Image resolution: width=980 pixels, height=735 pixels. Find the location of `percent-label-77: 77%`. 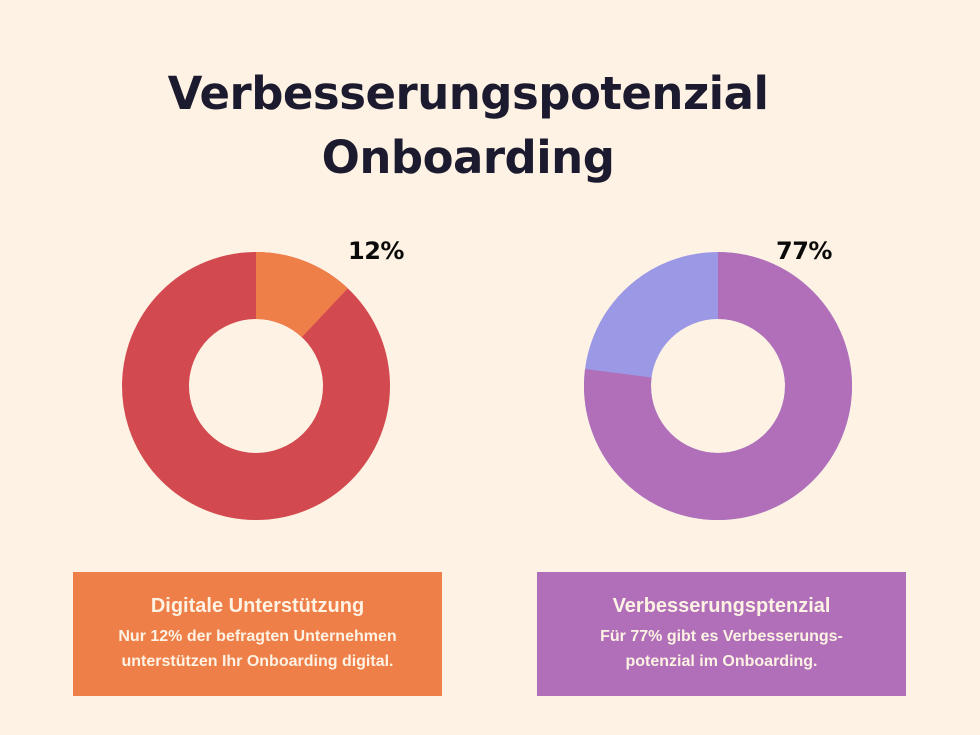

percent-label-77: 77% is located at coordinates (804, 251).